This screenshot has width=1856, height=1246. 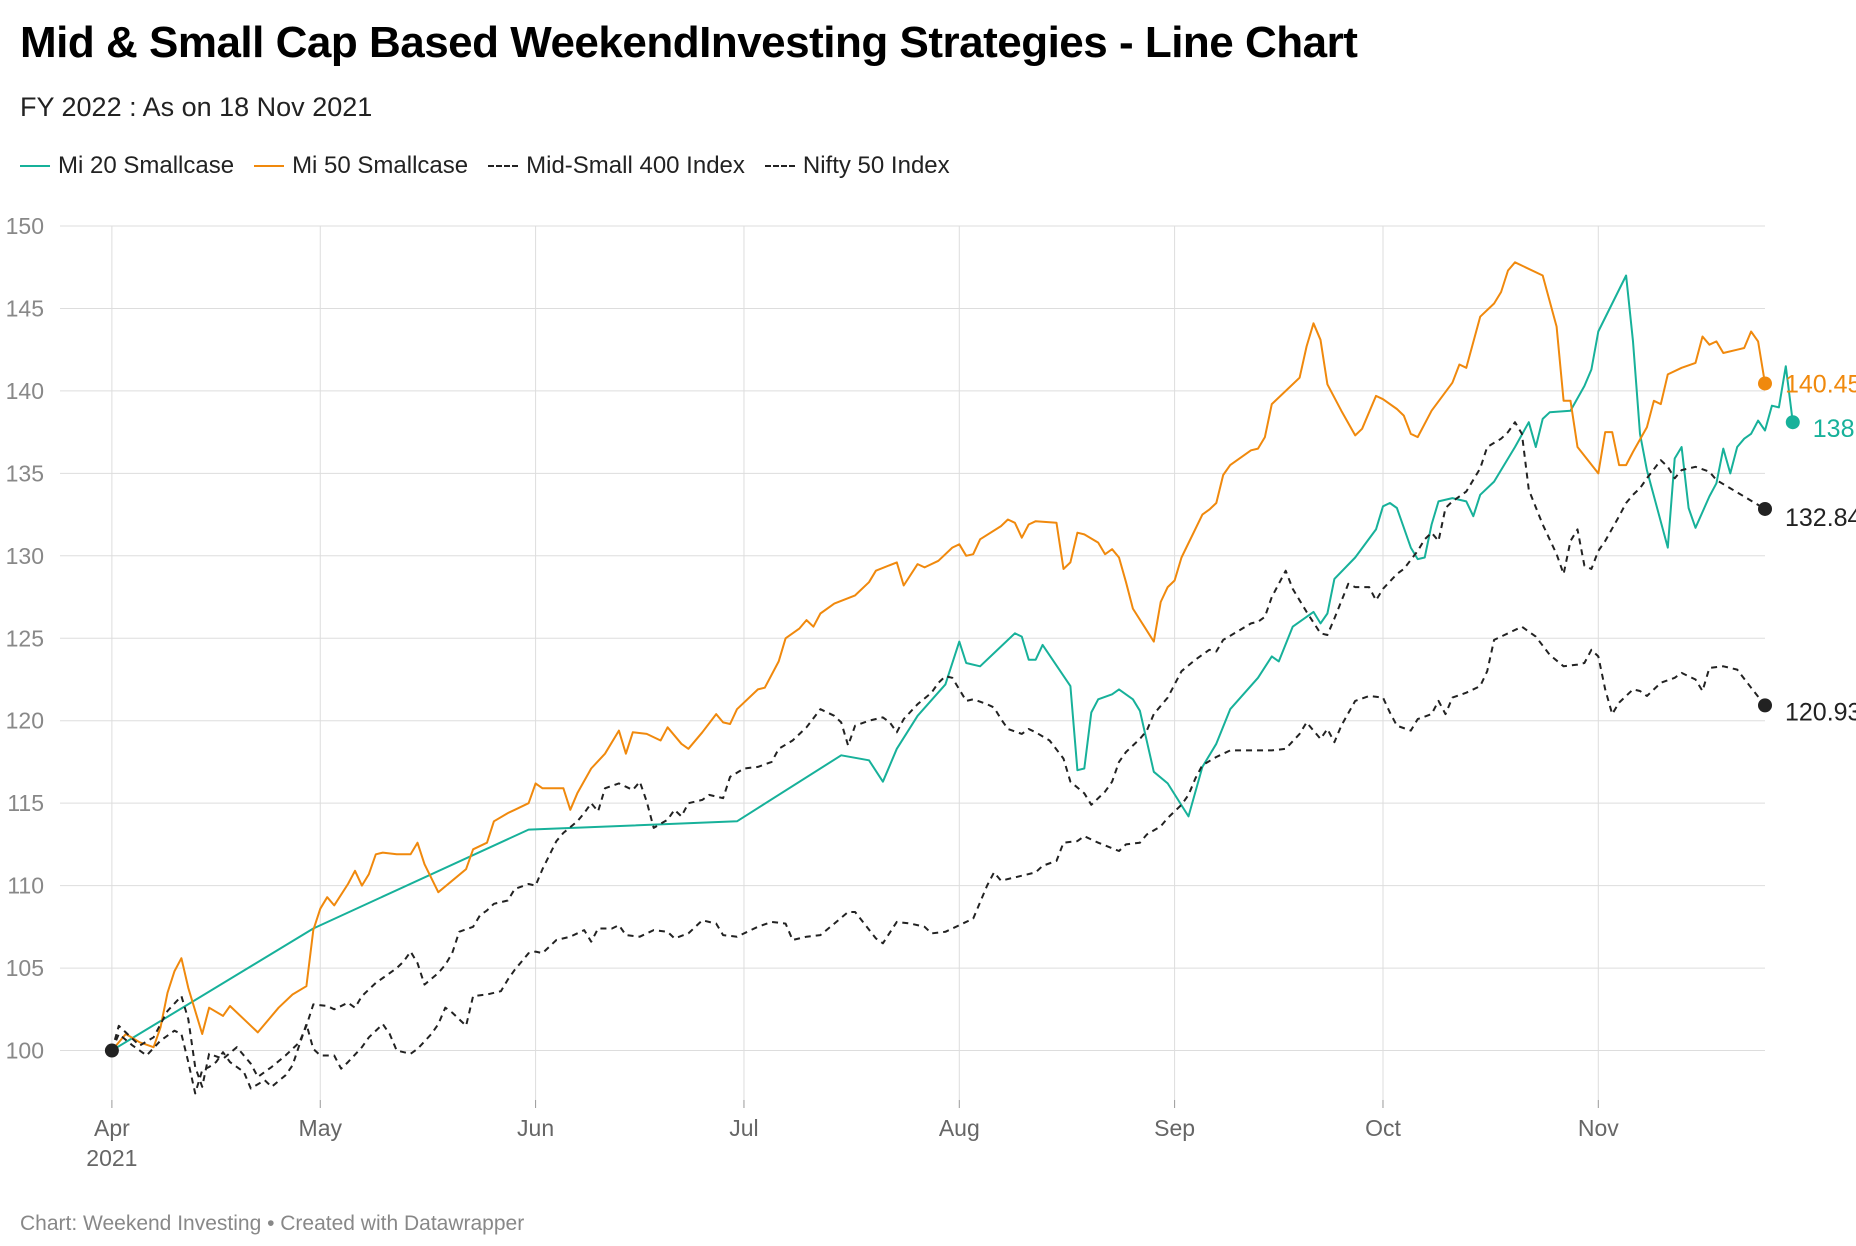 I want to click on end-value-label-mid-small-400-index: 132.84, so click(x=1820, y=518).